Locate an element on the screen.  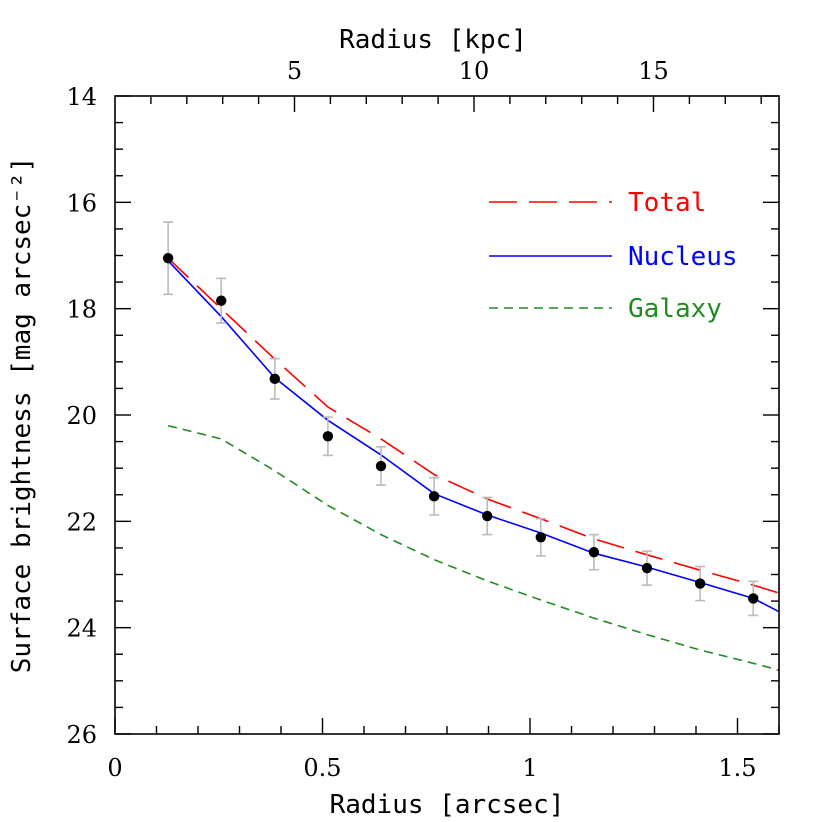
y-tick-label: 16 is located at coordinates (81, 203).